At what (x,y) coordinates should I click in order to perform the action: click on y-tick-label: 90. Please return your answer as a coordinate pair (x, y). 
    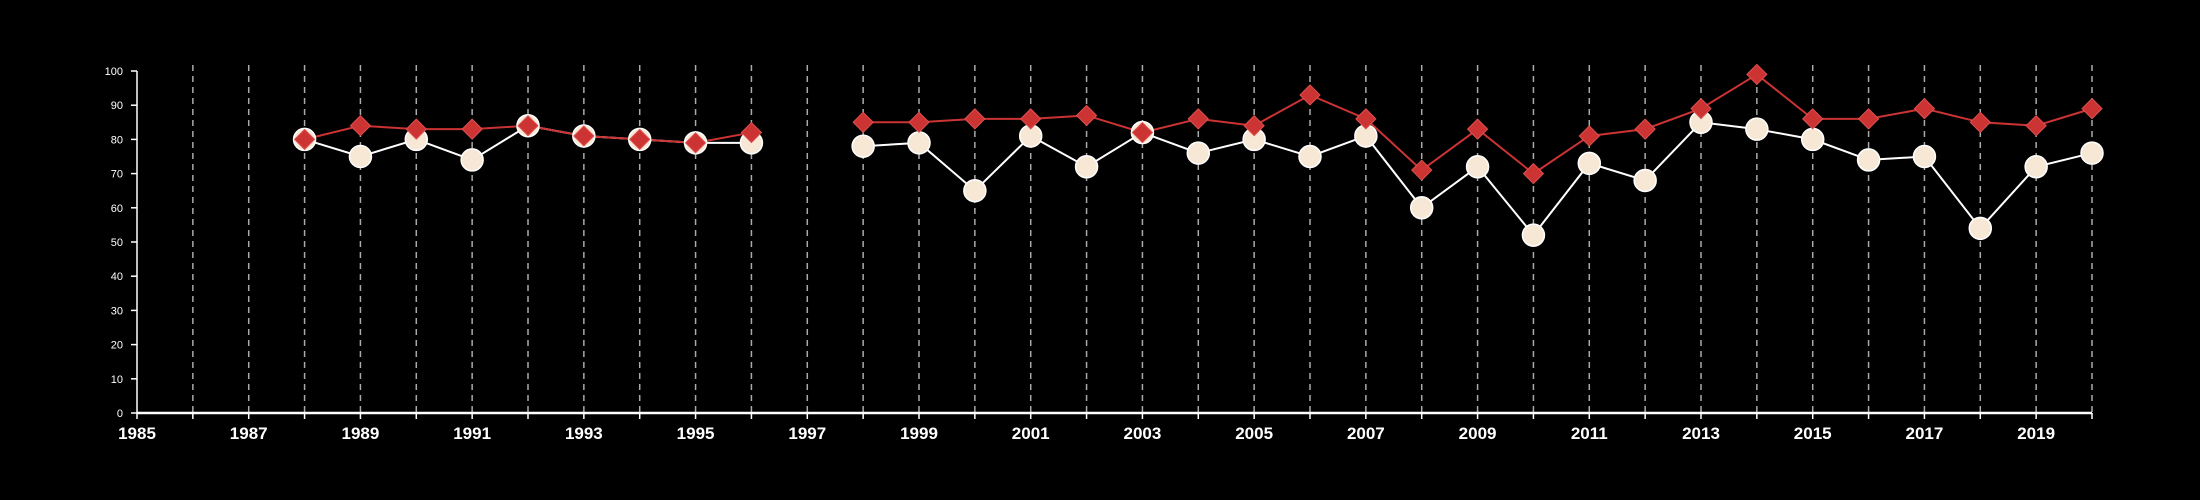
    Looking at the image, I should click on (117, 106).